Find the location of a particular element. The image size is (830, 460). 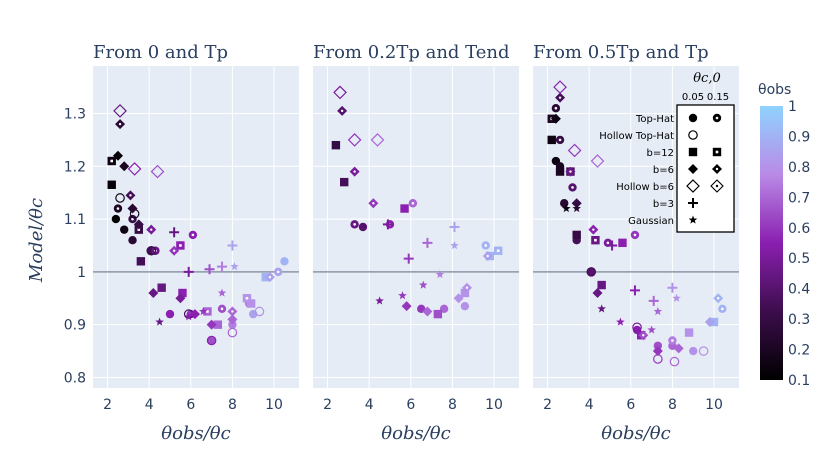

legend-row-label: Hollow Top-Hat is located at coordinates (636, 136).